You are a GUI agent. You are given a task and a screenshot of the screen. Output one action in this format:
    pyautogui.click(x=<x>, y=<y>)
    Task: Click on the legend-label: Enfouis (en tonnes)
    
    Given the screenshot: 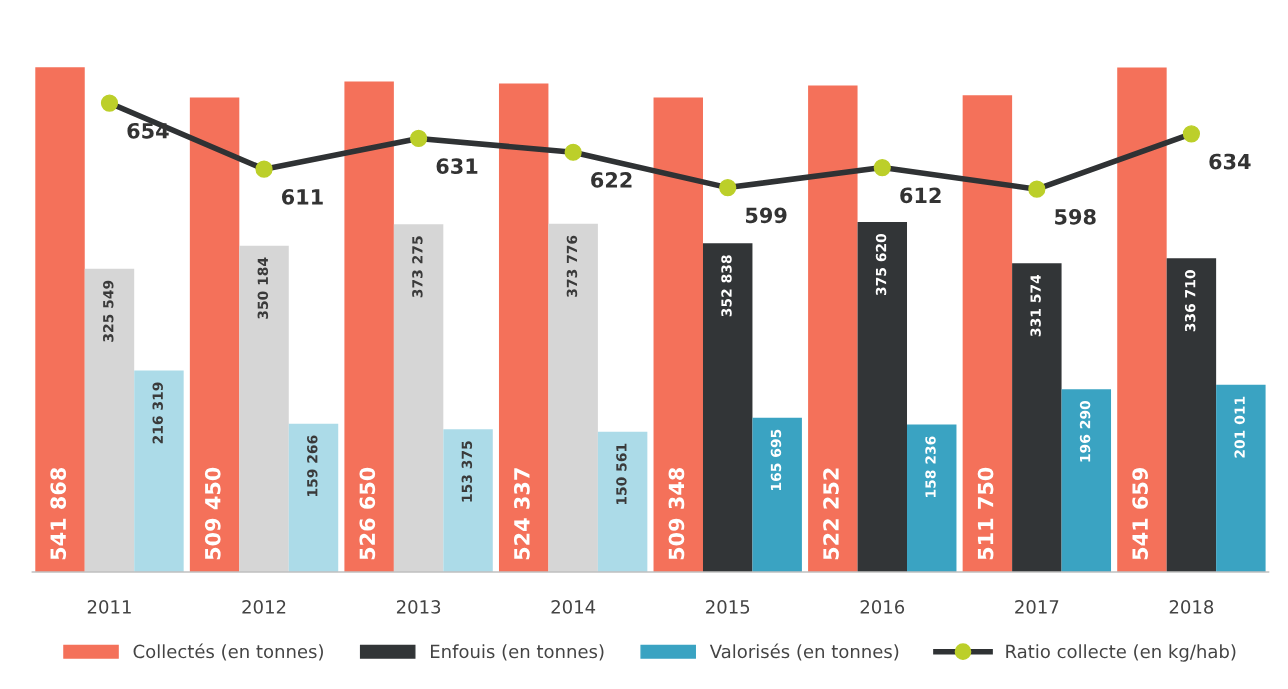 What is the action you would take?
    pyautogui.click(x=517, y=652)
    